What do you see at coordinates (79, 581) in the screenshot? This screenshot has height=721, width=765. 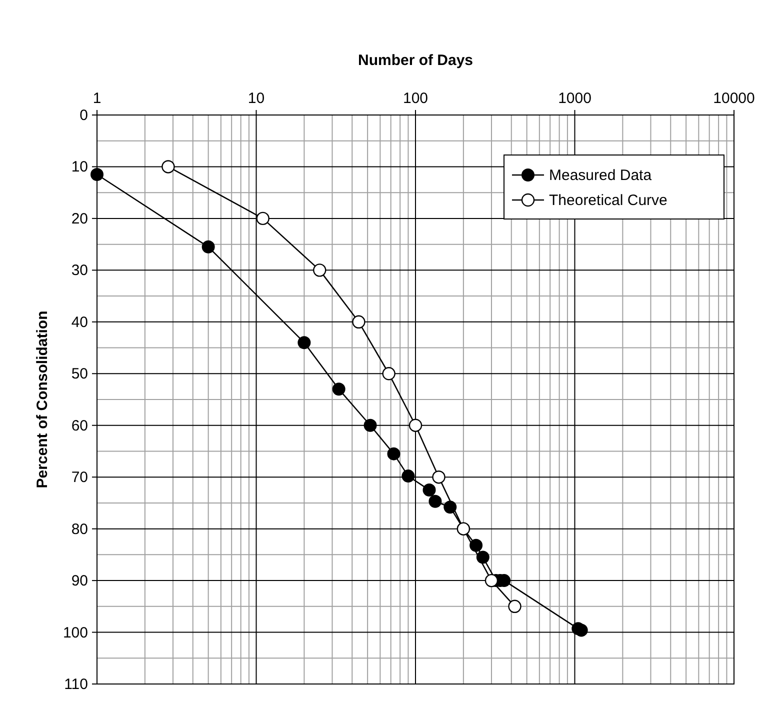 I see `y-tick-label: 90` at bounding box center [79, 581].